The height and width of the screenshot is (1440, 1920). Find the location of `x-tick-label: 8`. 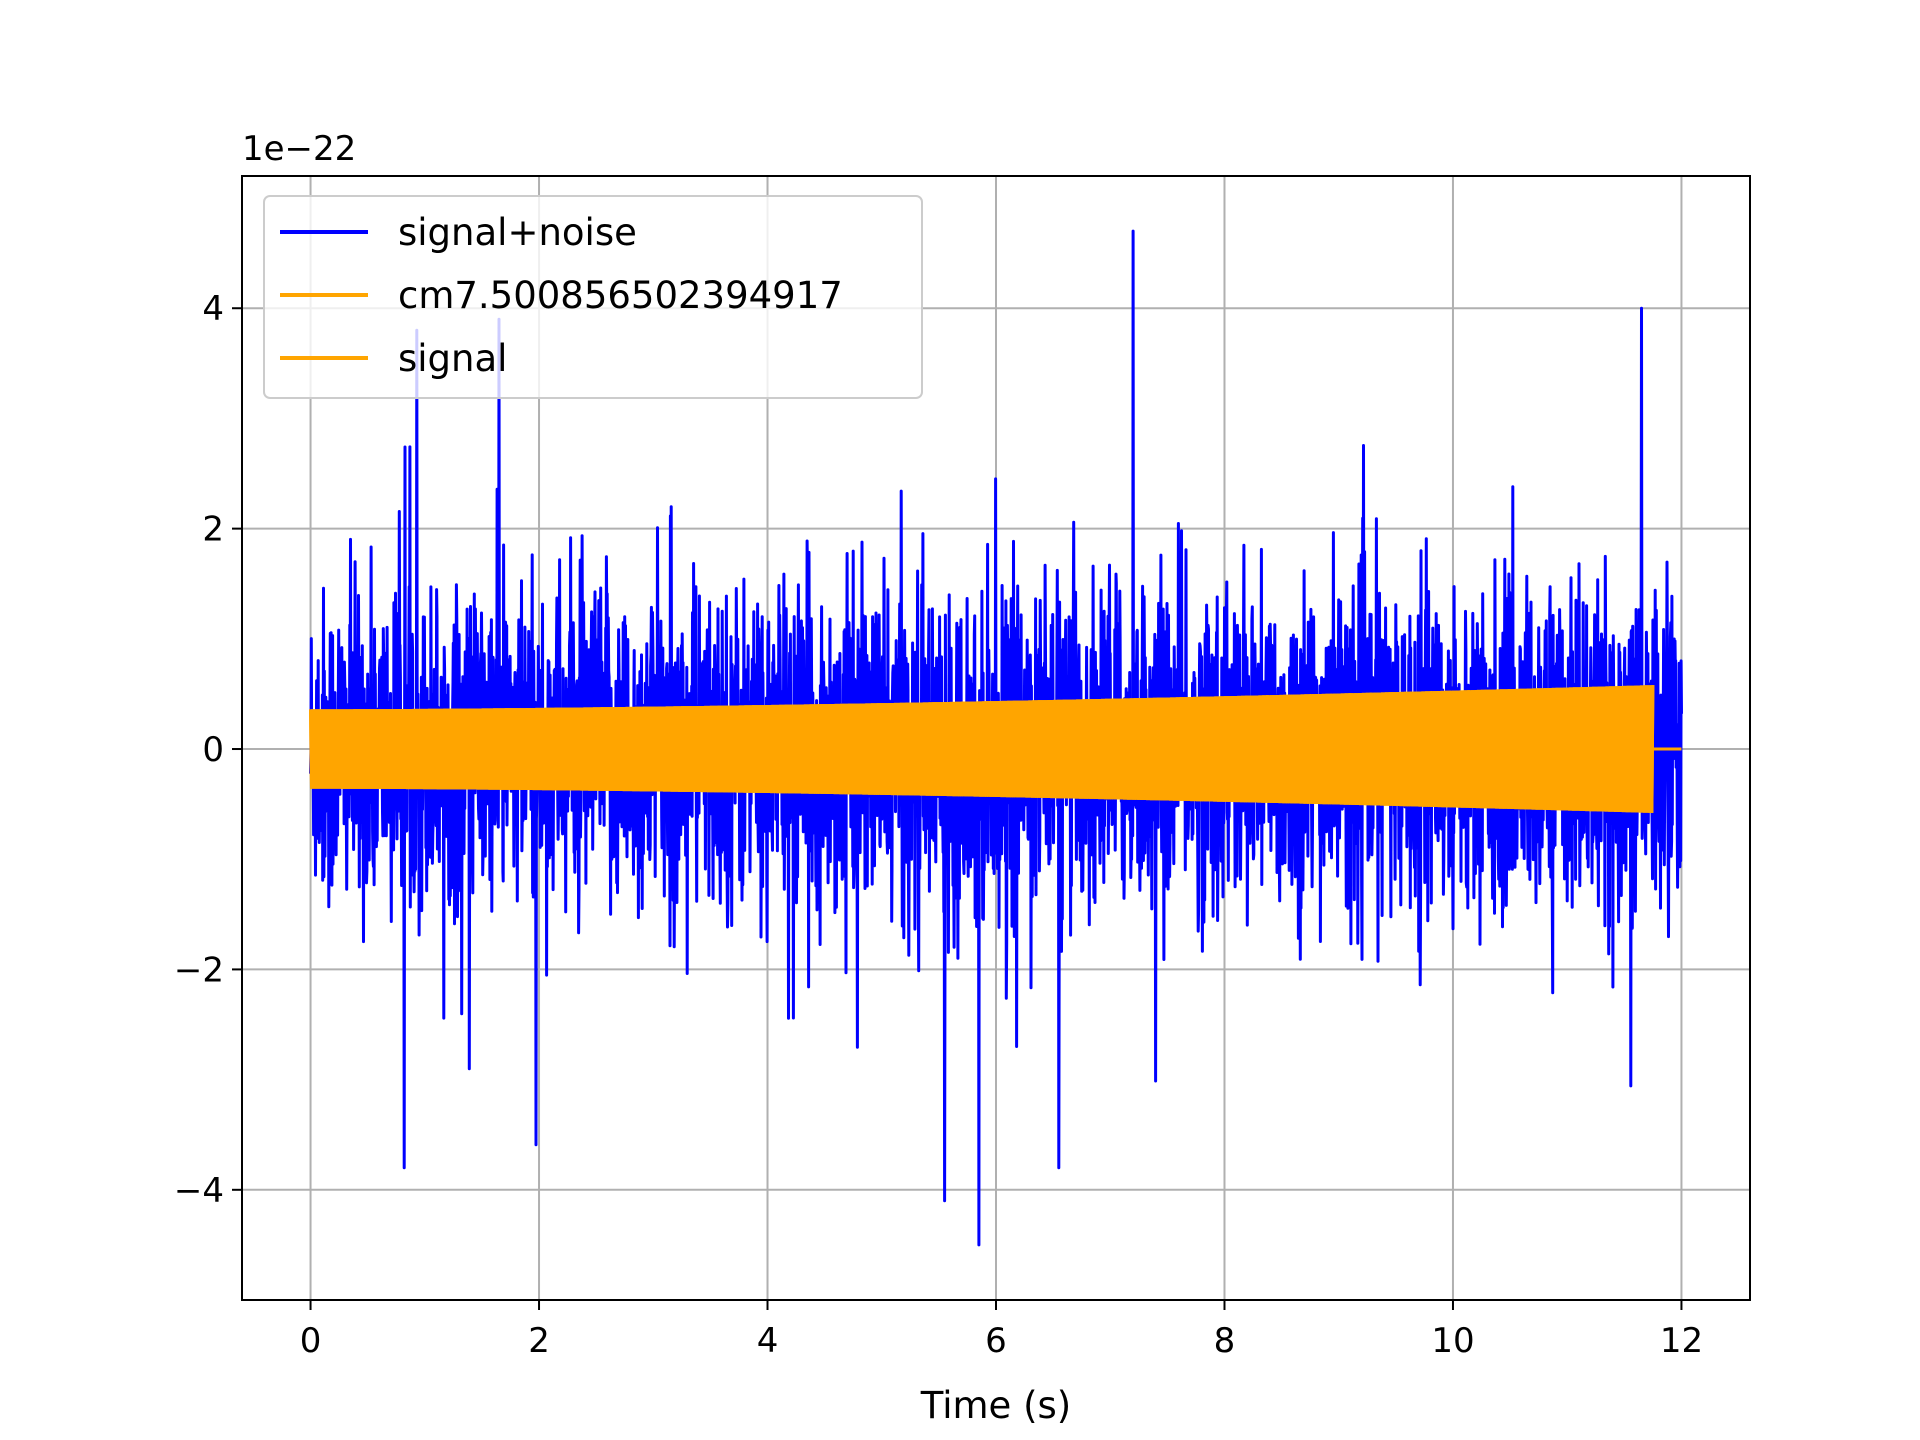

x-tick-label: 8 is located at coordinates (1225, 1341).